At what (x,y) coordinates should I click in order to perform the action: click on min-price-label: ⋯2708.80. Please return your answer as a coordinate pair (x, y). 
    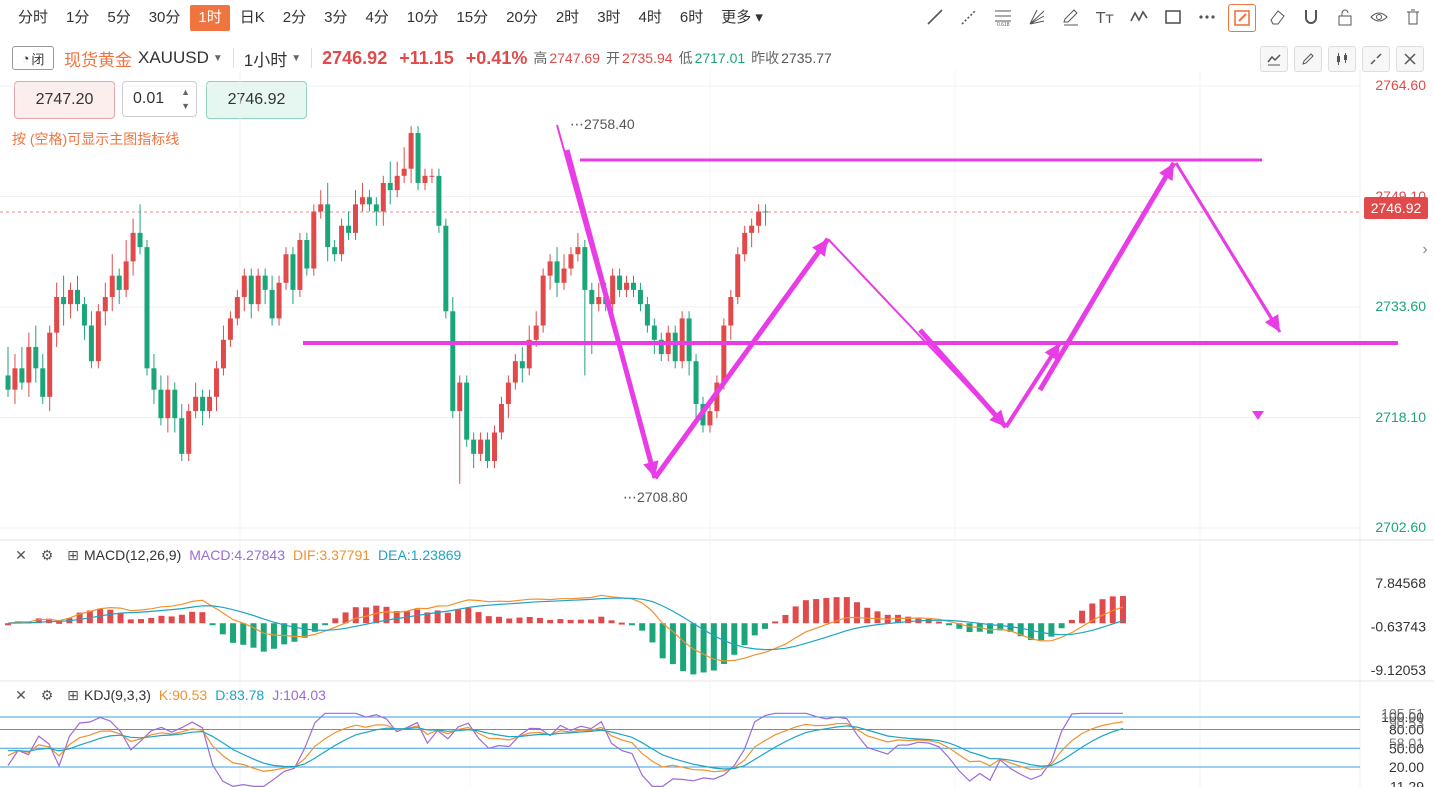
    Looking at the image, I should click on (655, 497).